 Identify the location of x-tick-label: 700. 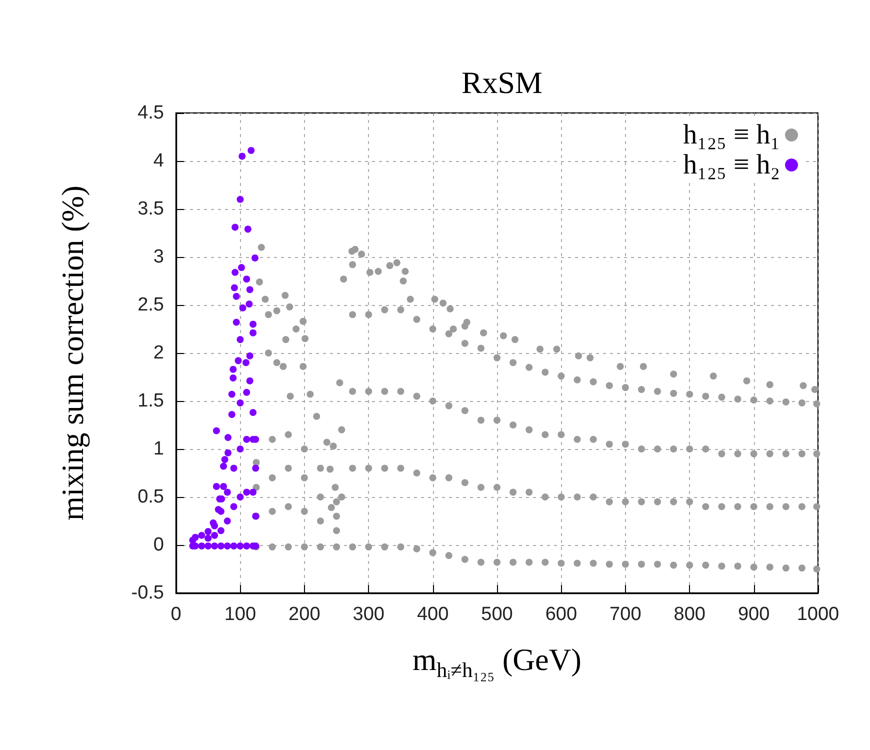
(626, 614).